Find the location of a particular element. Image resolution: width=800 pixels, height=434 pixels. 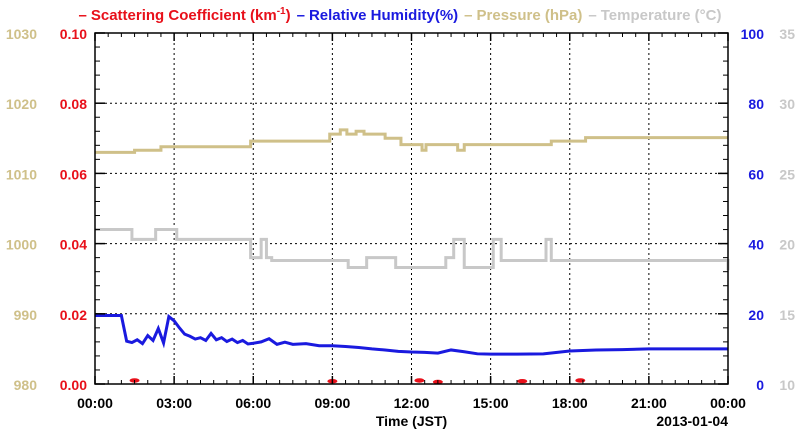

x-tick-label: 03:00 is located at coordinates (174, 403).